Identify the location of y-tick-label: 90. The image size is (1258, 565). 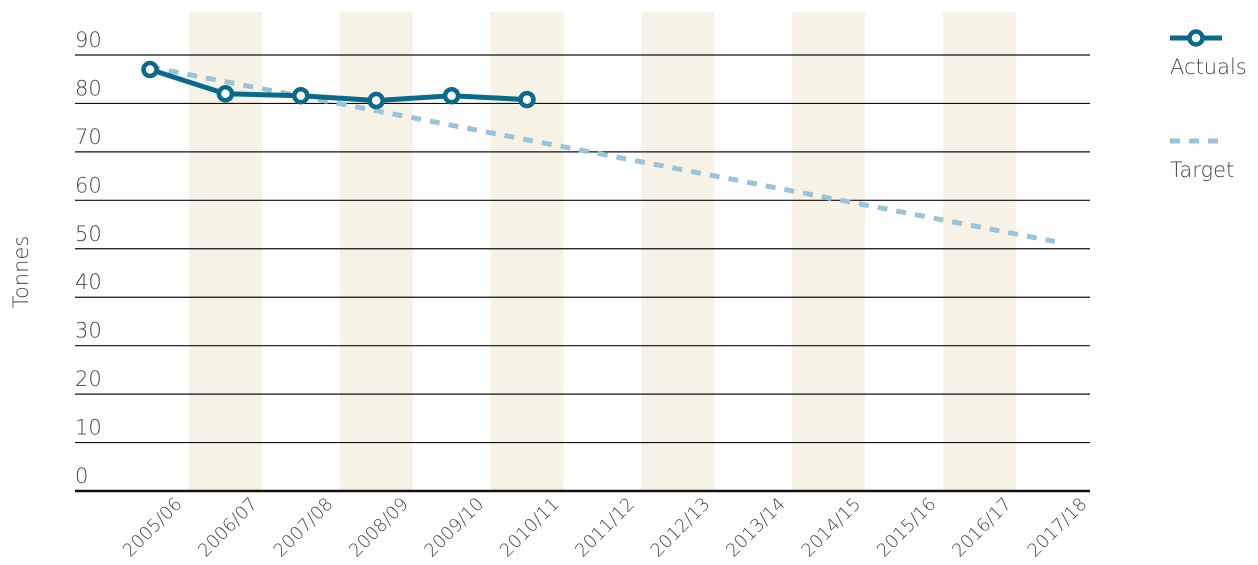
(88, 40).